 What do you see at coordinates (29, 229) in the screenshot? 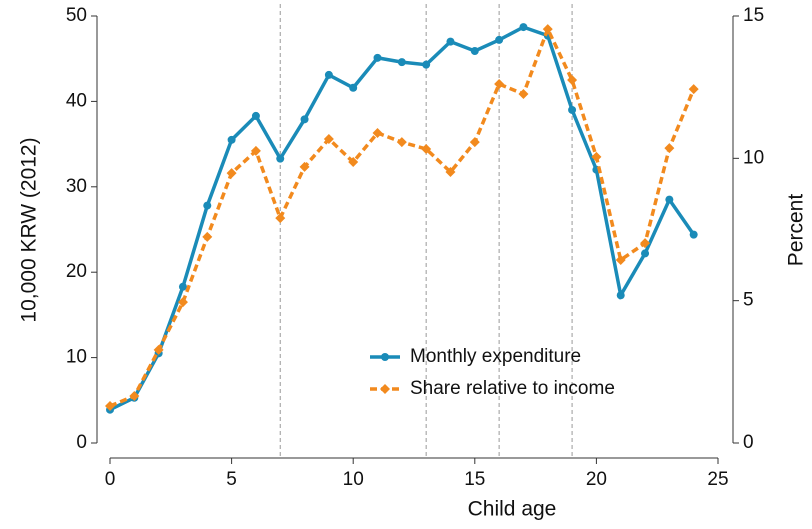
I see `y-axis-label: 10,000 KRW (2012)` at bounding box center [29, 229].